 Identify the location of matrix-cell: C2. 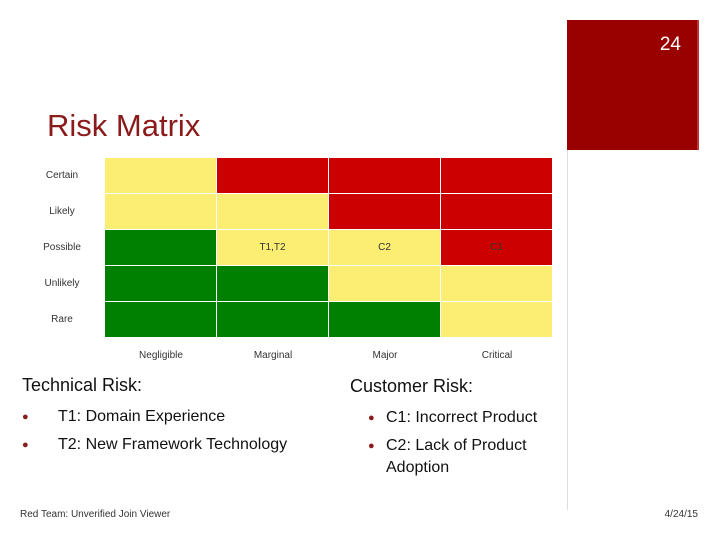
(385, 248).